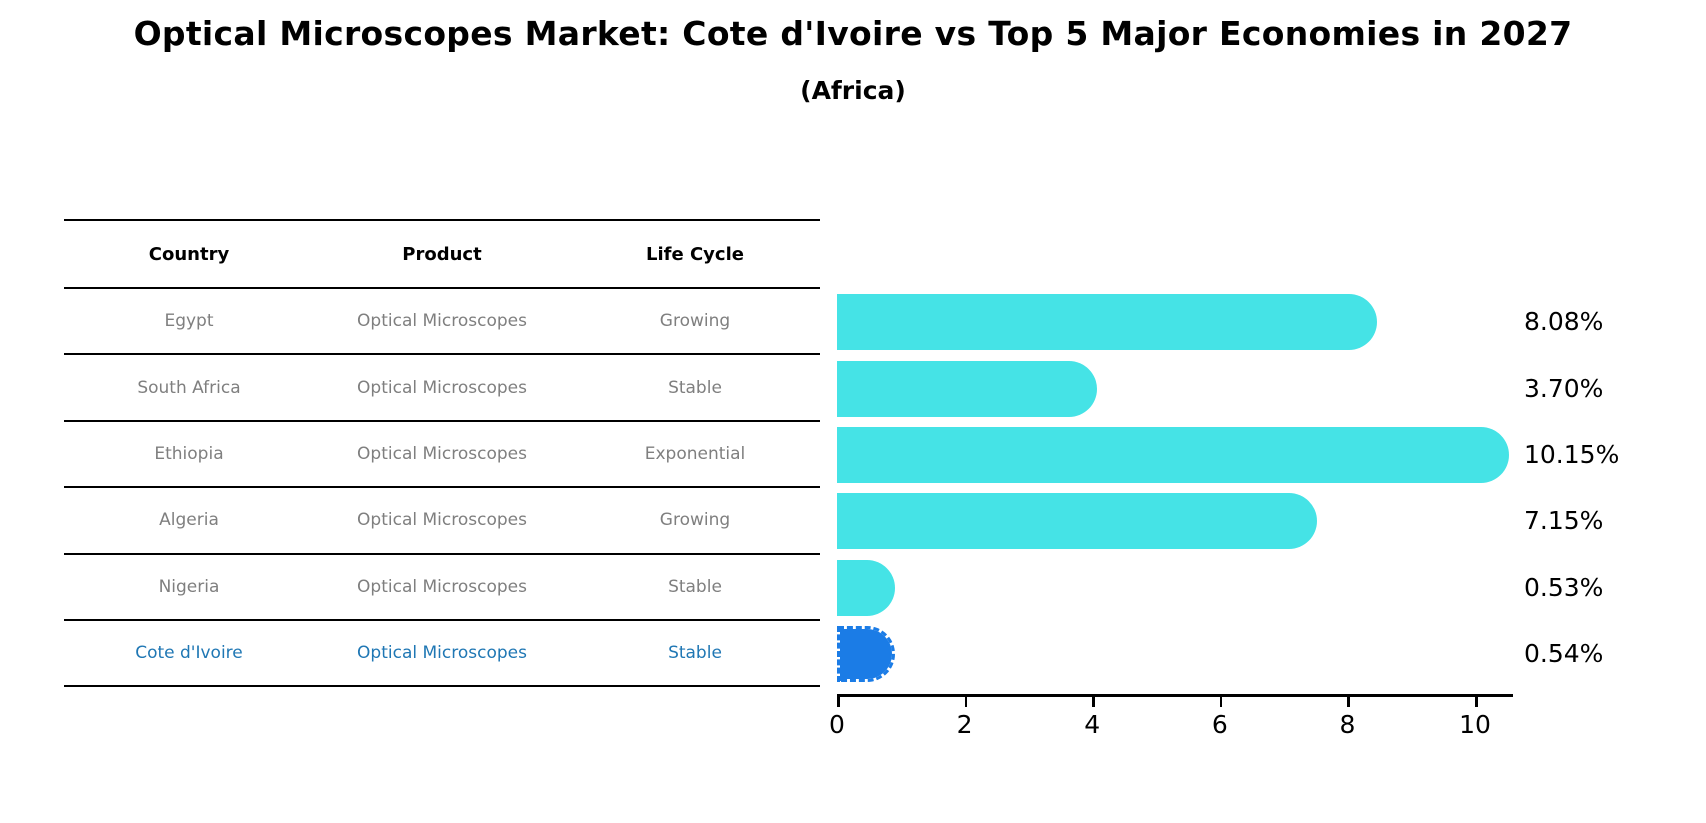 The width and height of the screenshot is (1706, 823). I want to click on bar-value-label: 8.08%, so click(1564, 322).